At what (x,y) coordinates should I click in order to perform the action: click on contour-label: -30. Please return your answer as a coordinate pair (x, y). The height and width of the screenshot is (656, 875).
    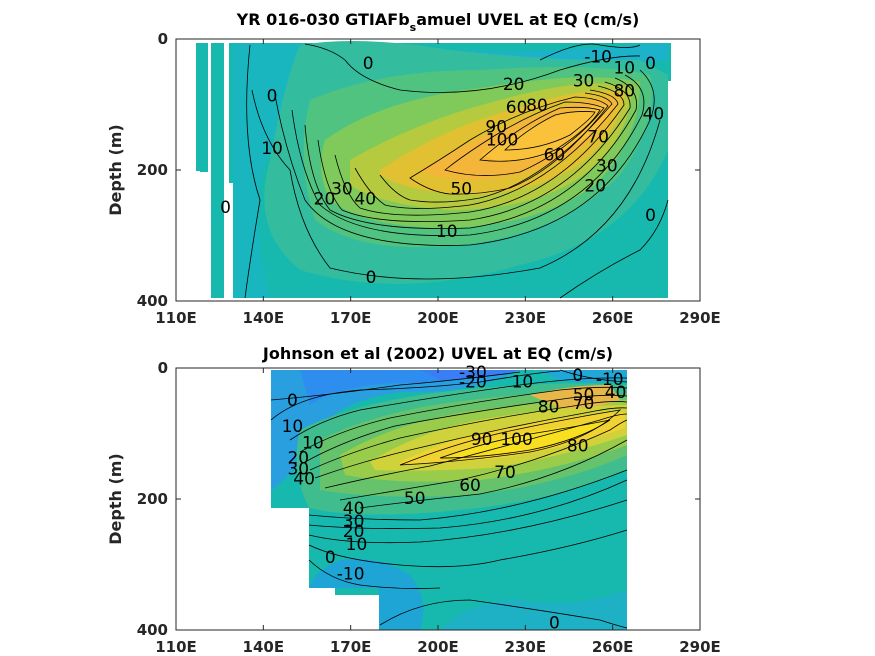
    Looking at the image, I should click on (473, 373).